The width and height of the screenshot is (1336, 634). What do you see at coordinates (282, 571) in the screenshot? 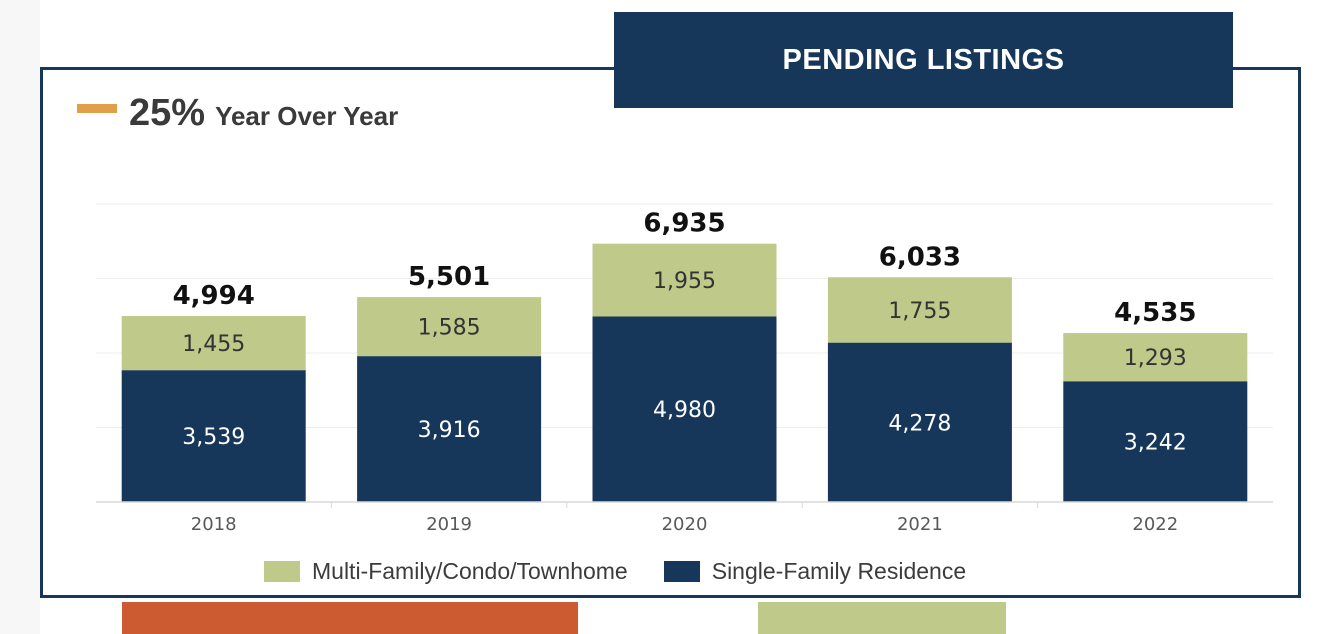
I see `legend-swatch-multi-family` at bounding box center [282, 571].